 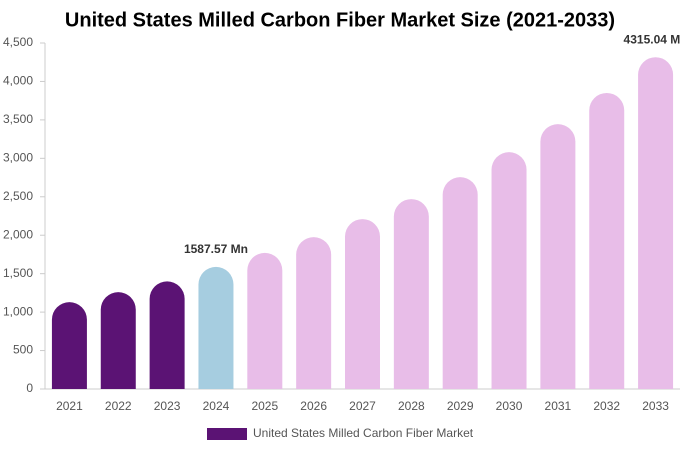 I want to click on y-tick-label: 2,500, so click(x=18, y=196).